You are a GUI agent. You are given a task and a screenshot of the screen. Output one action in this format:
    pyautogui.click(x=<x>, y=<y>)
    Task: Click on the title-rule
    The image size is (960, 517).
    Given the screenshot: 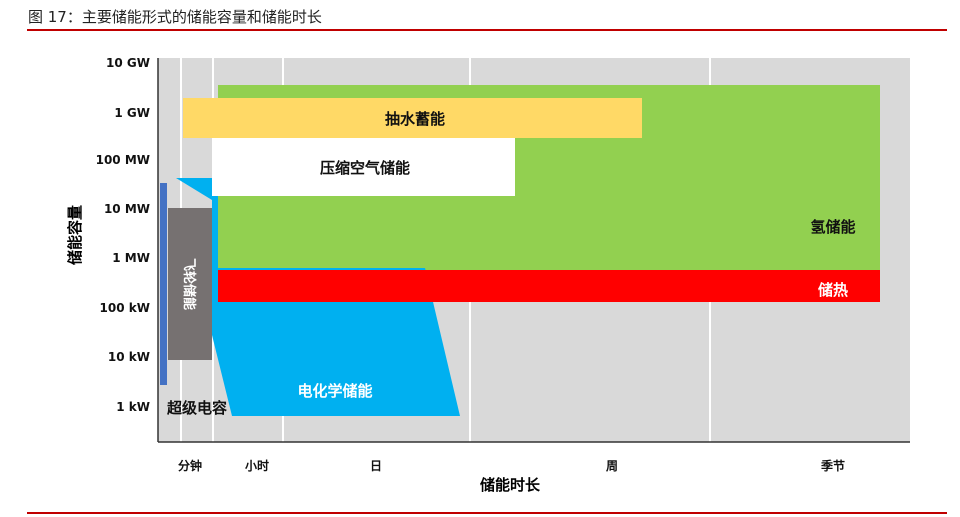 What is the action you would take?
    pyautogui.click(x=487, y=30)
    